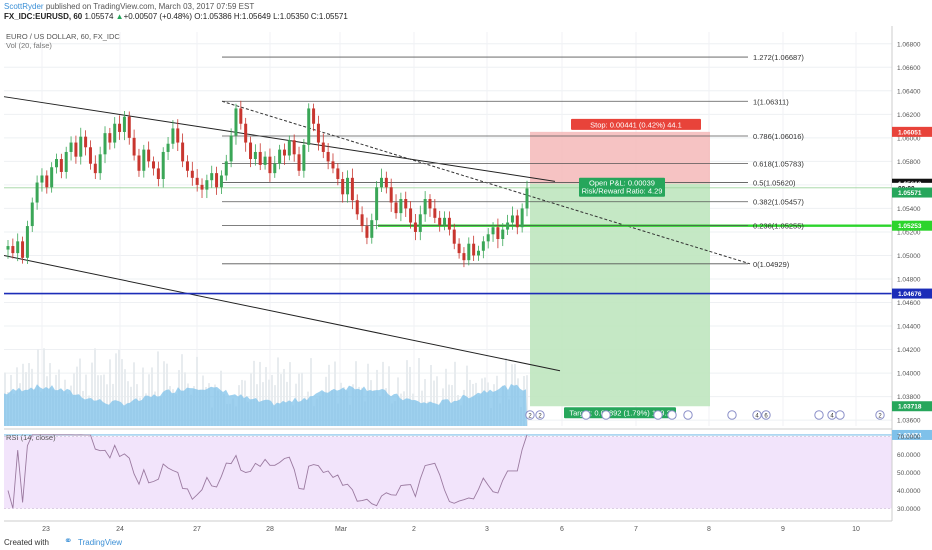 This screenshot has width=932, height=550. Describe the element at coordinates (31, 437) in the screenshot. I see `rsi-title: RSI (14, close)` at that location.